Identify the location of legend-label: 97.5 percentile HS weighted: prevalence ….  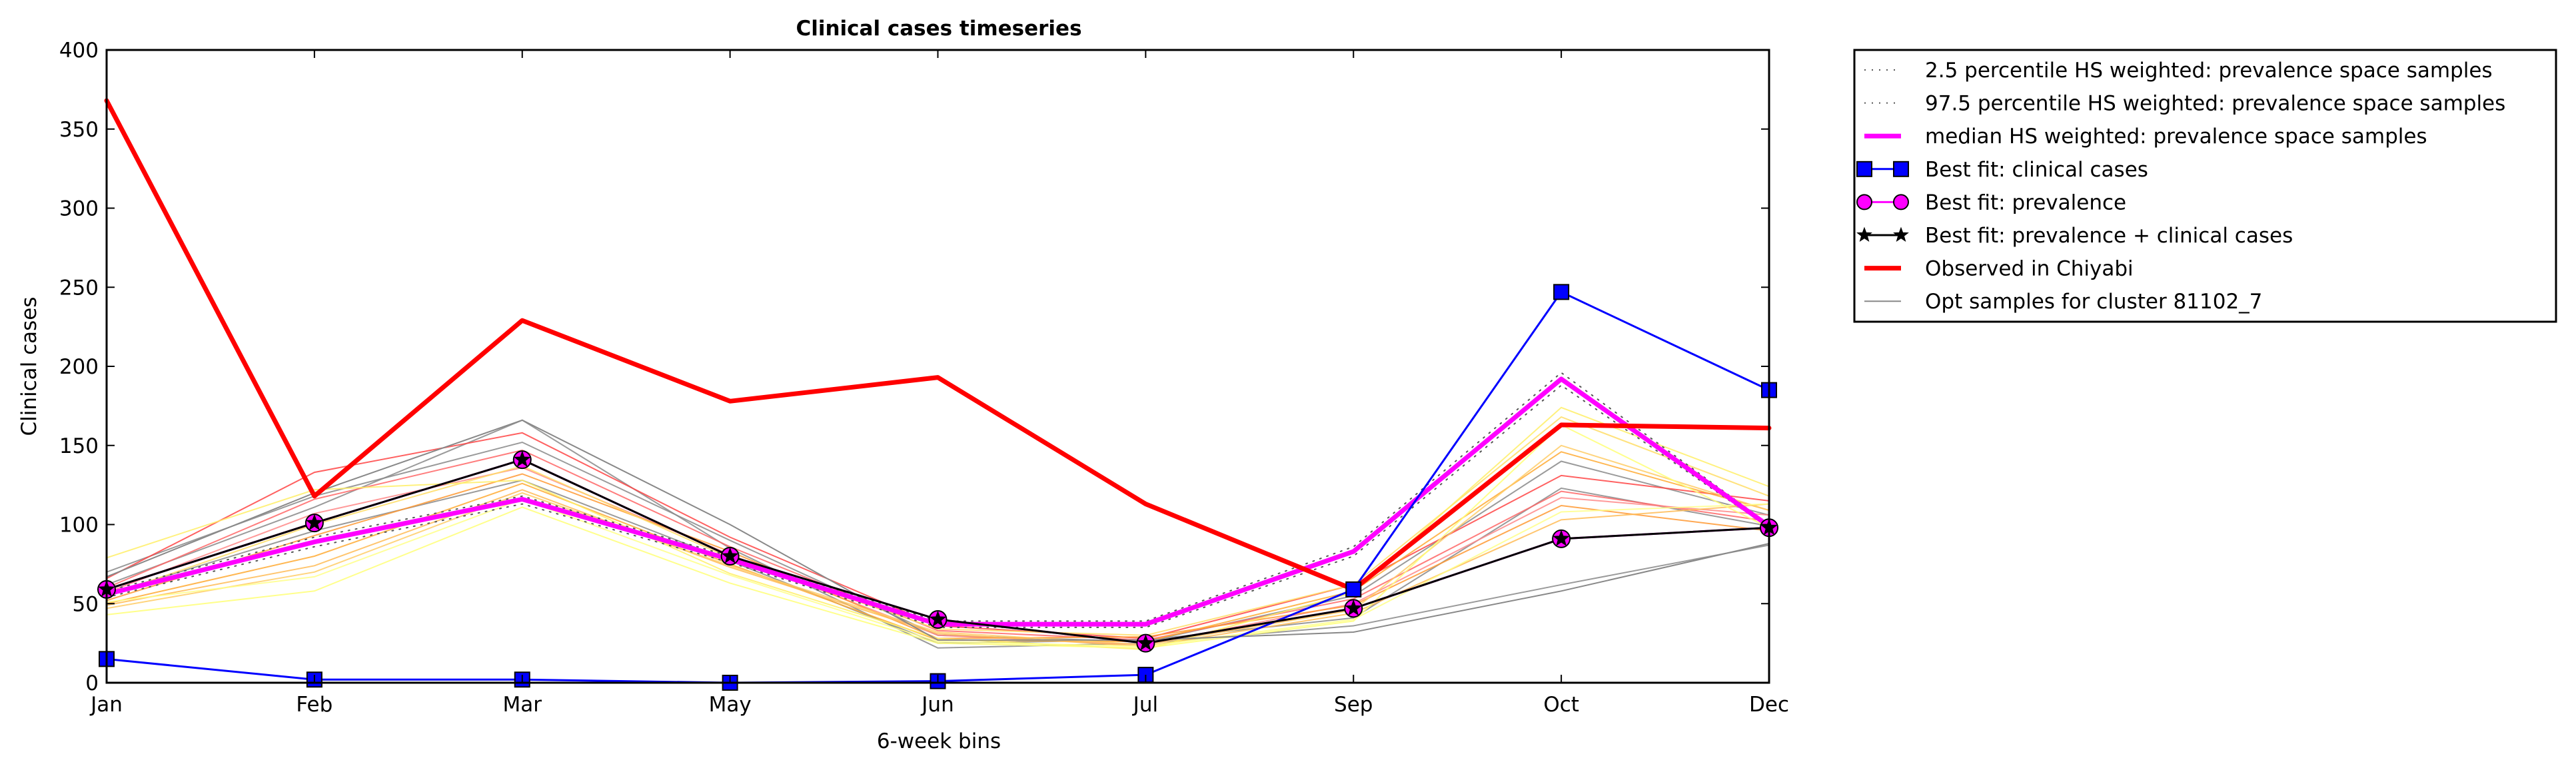
(2215, 104).